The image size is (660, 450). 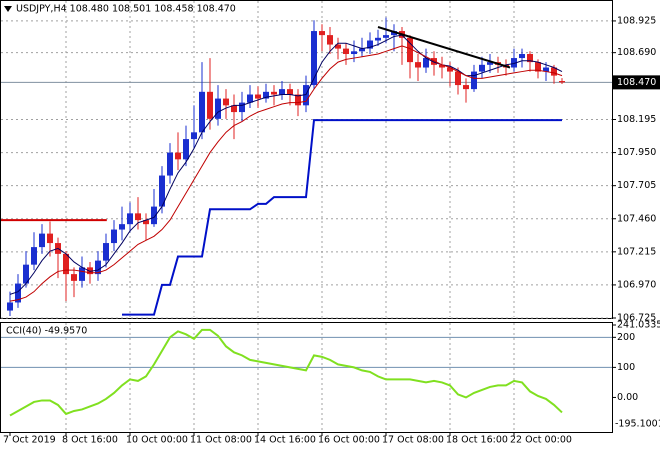 What do you see at coordinates (636, 284) in the screenshot?
I see `y-tick-label: 106.970` at bounding box center [636, 284].